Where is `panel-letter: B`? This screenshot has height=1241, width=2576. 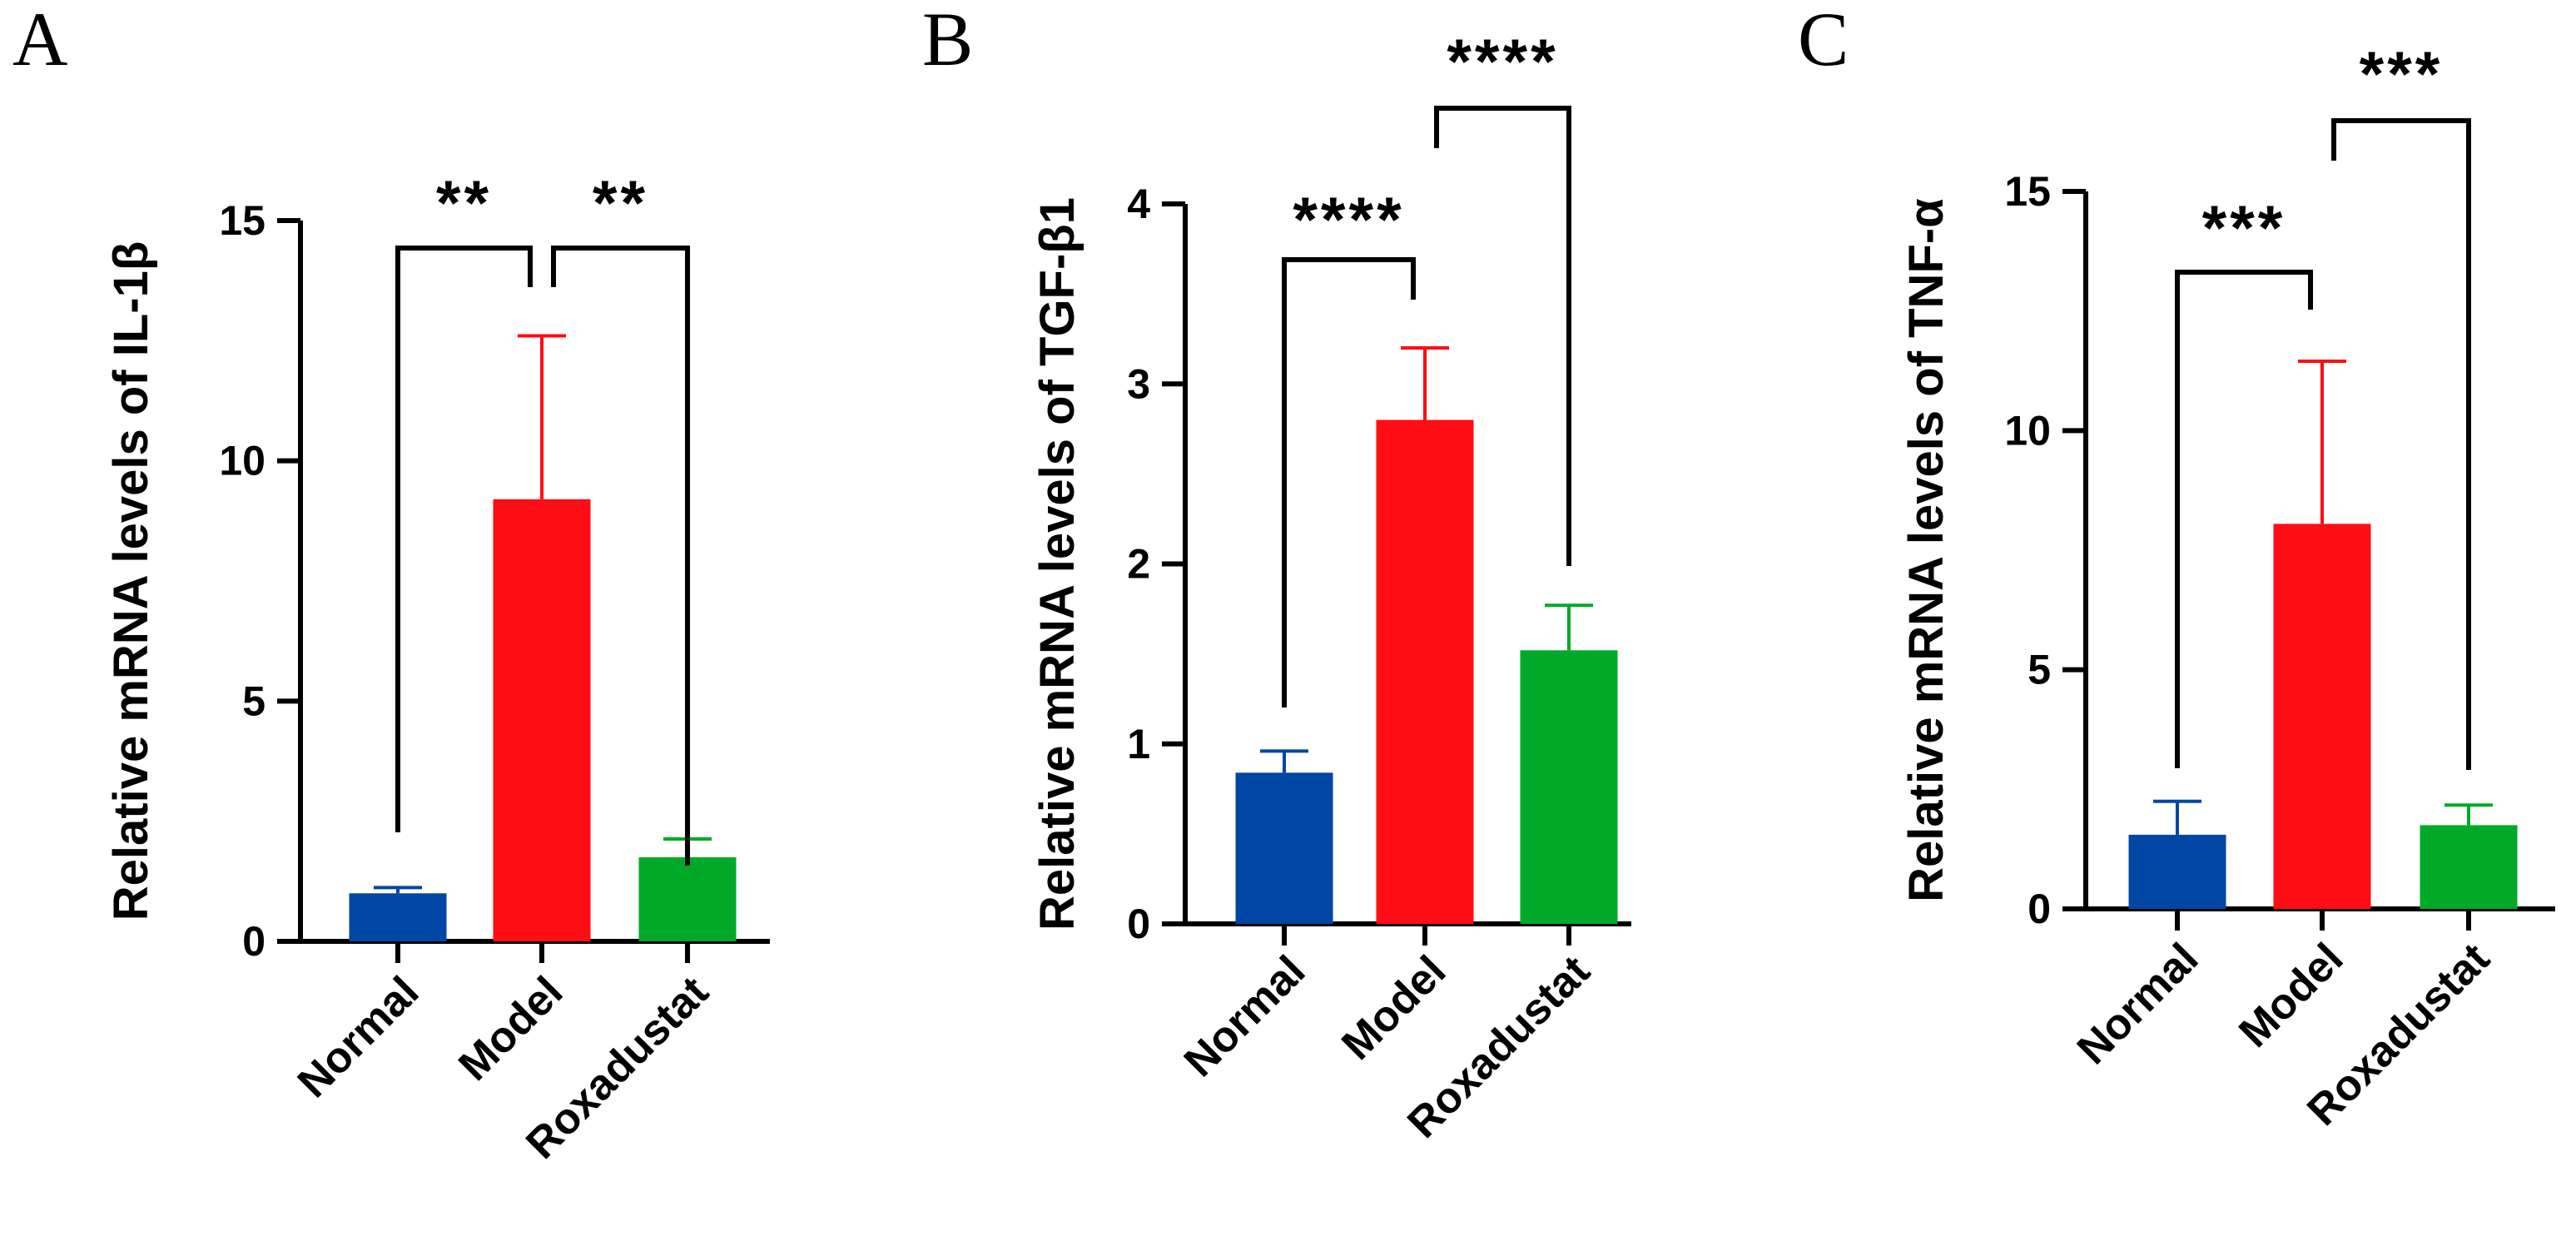 panel-letter: B is located at coordinates (948, 41).